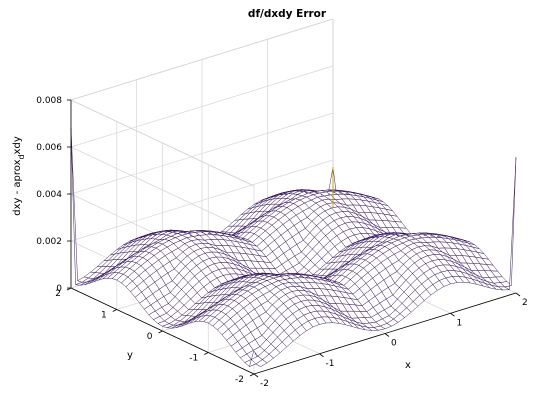  What do you see at coordinates (49, 195) in the screenshot?
I see `z-tick-label: 0.004` at bounding box center [49, 195].